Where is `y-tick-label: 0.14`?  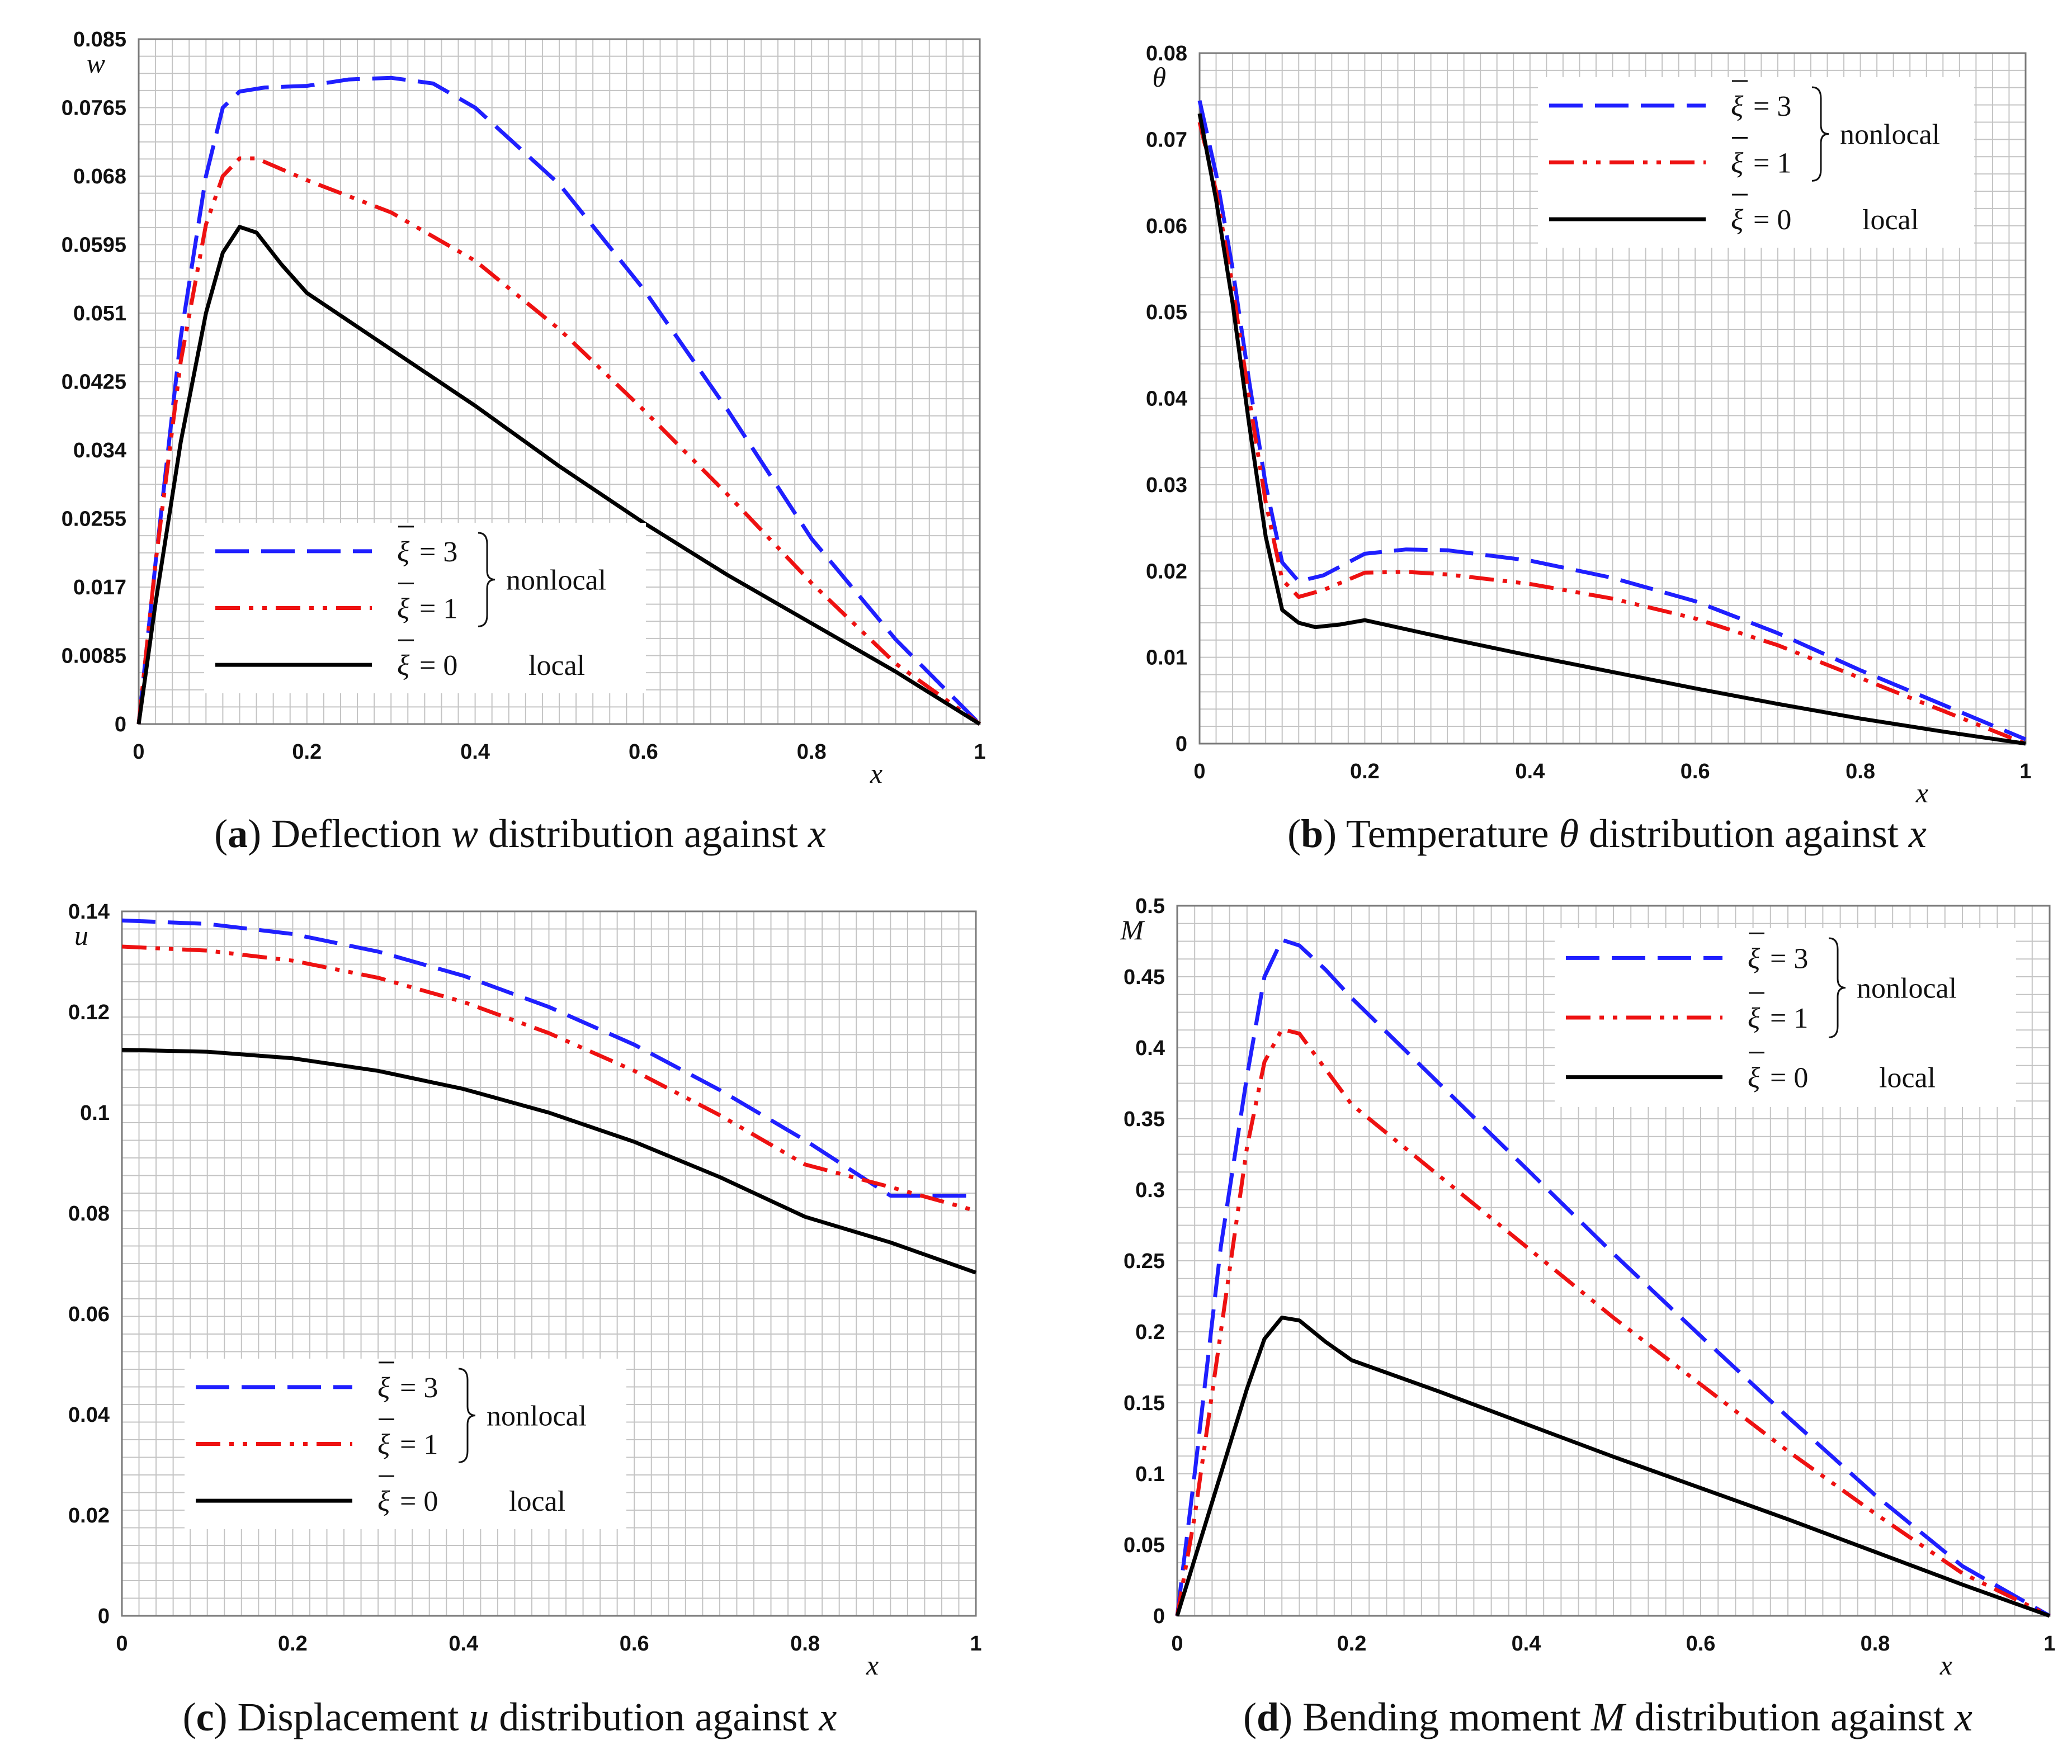
y-tick-label: 0.14 is located at coordinates (89, 912).